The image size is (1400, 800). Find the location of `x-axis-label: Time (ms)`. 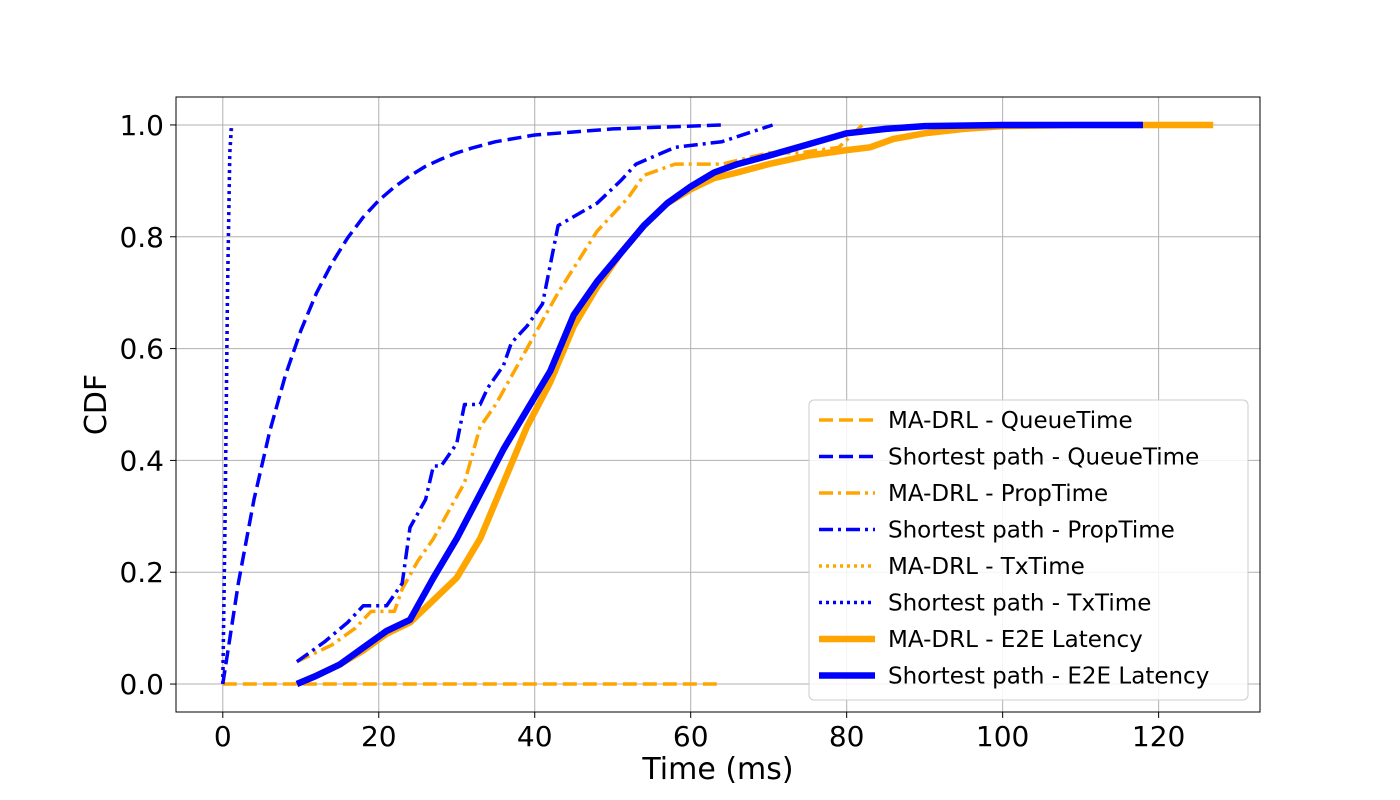

x-axis-label: Time (ms) is located at coordinates (717, 769).